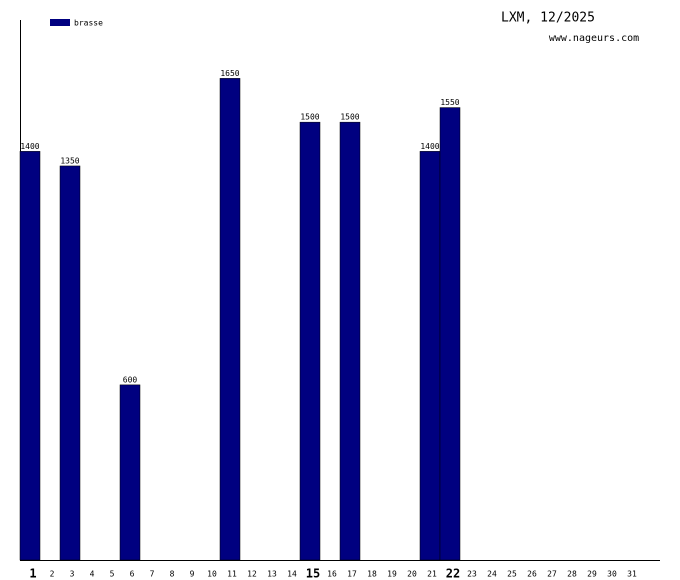  I want to click on legend-label: brasse, so click(88, 23).